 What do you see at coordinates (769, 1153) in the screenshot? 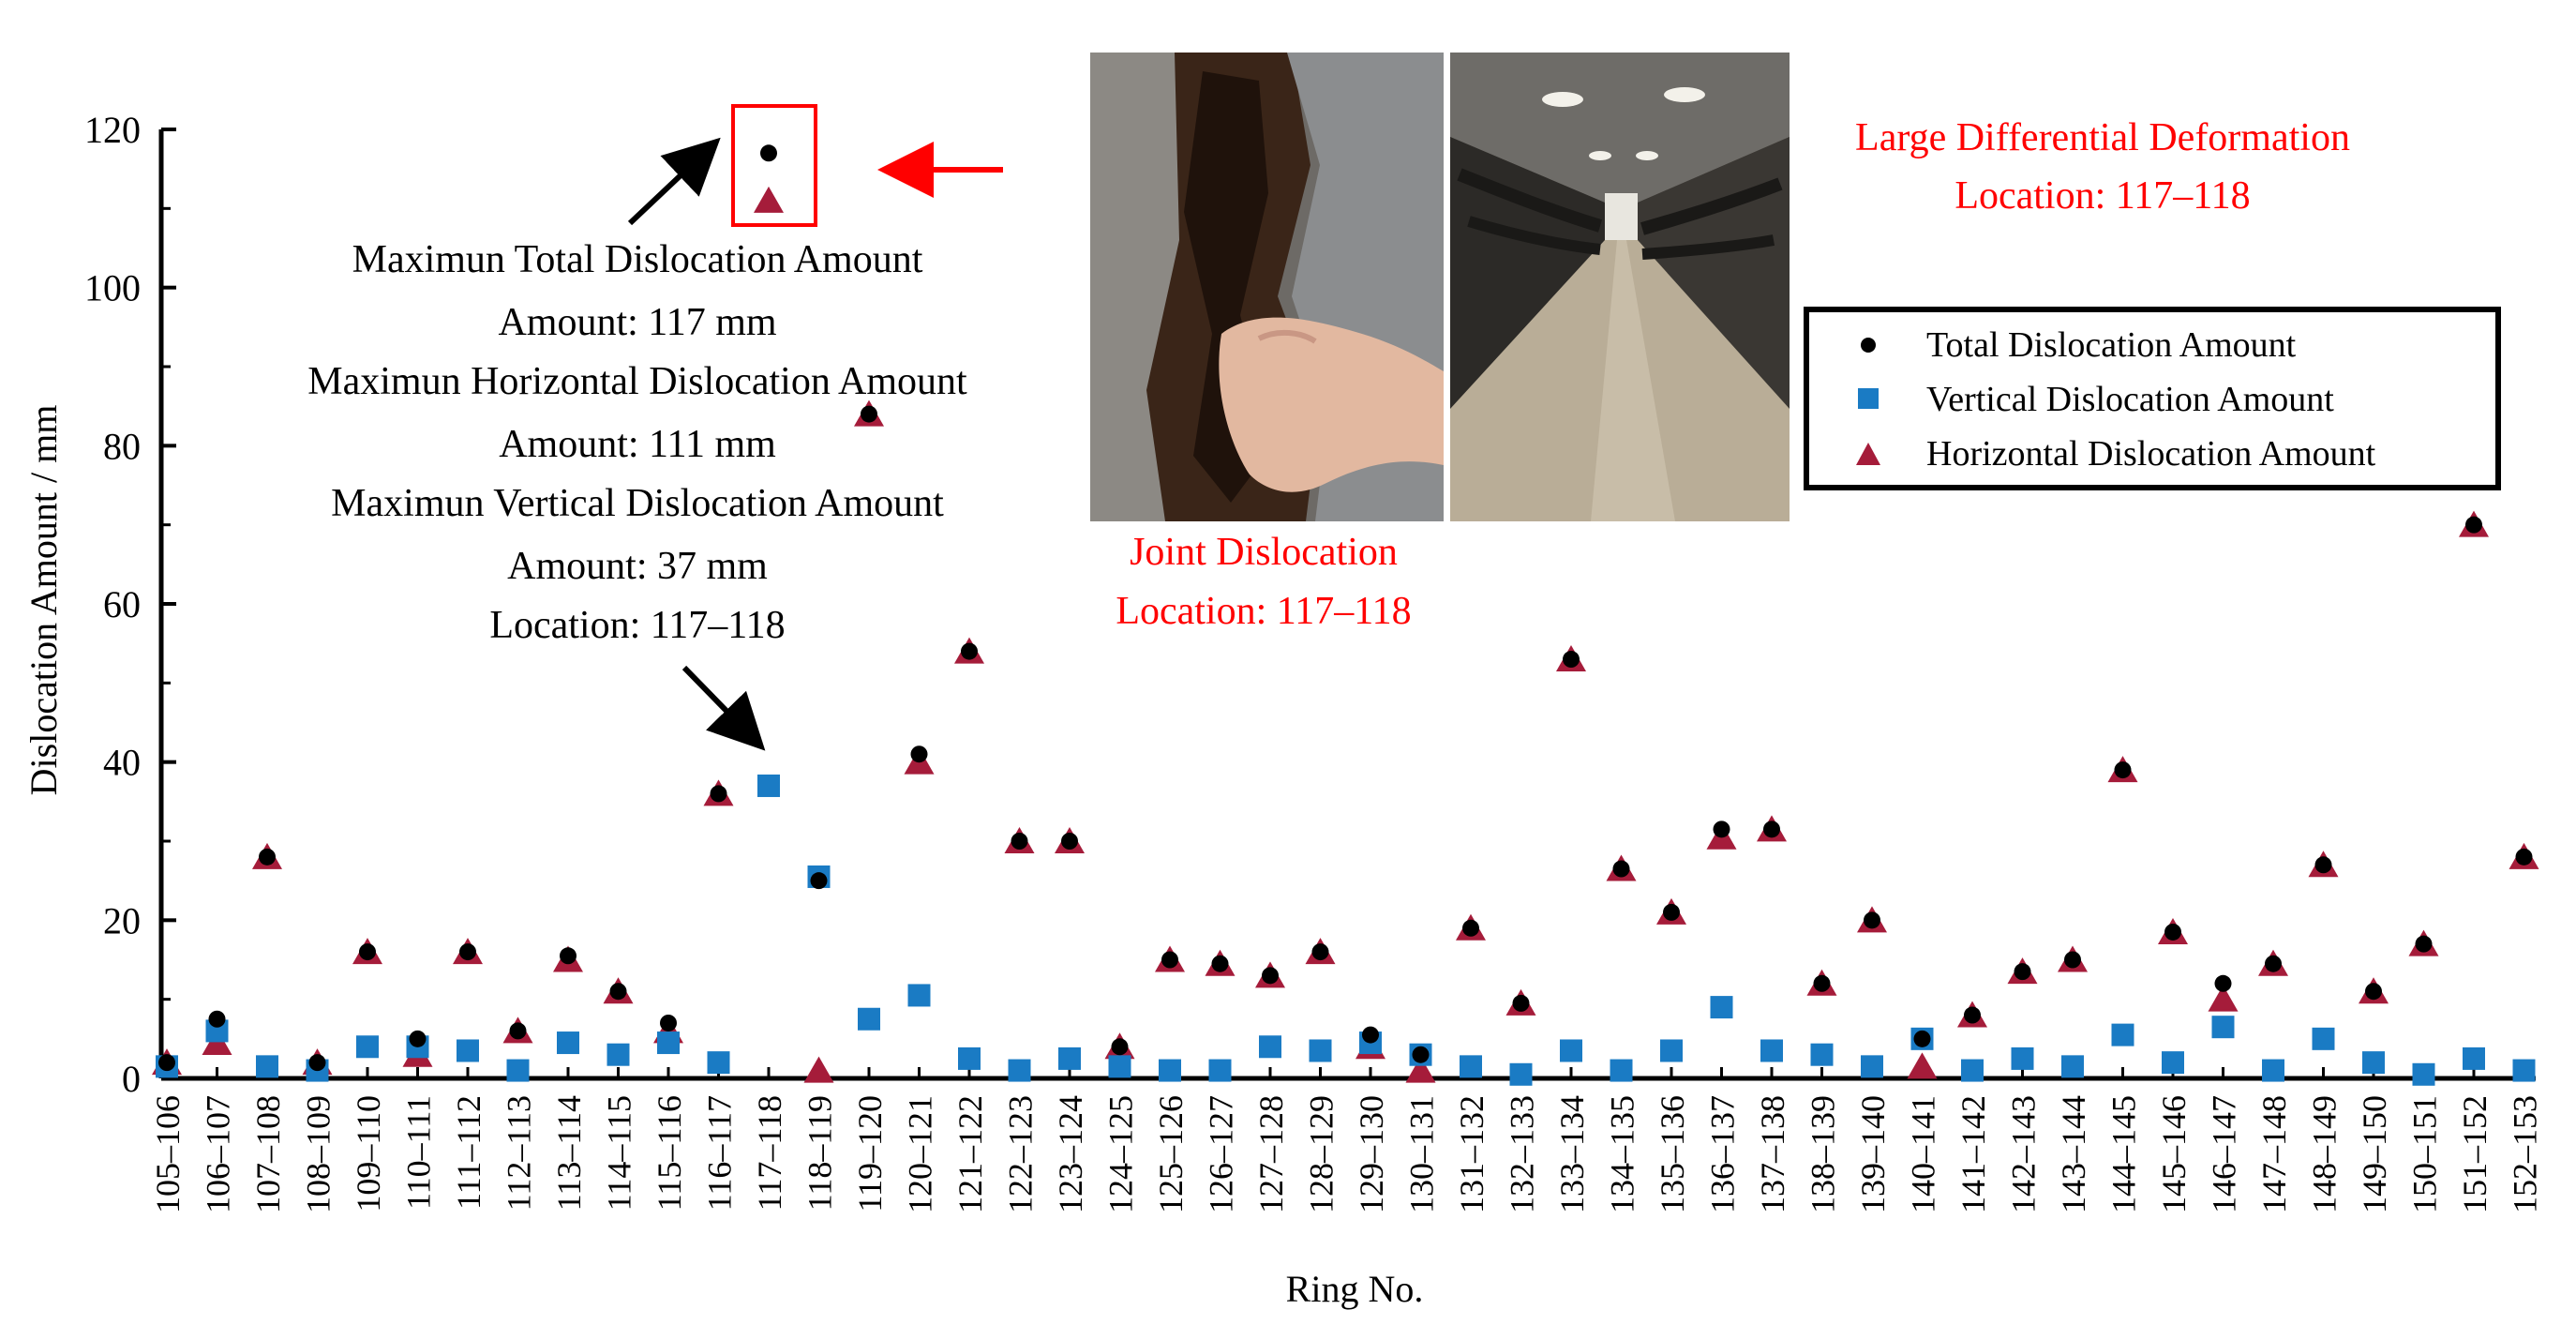
I see `x-tick-label: 117–118` at bounding box center [769, 1153].